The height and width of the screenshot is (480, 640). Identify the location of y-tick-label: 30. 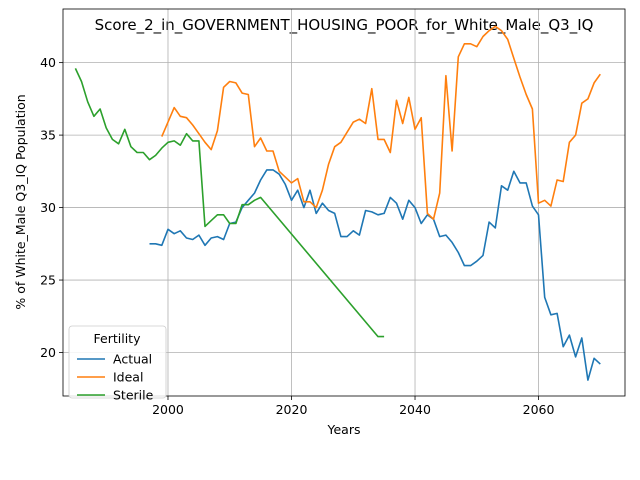
(48, 207).